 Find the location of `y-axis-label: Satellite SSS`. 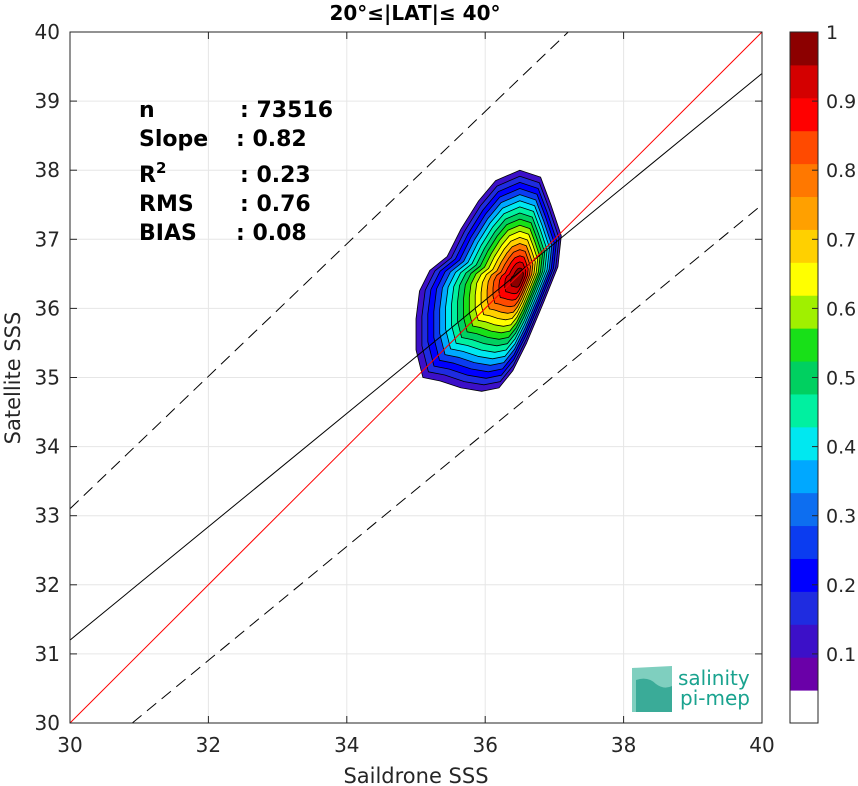

y-axis-label: Satellite SSS is located at coordinates (13, 378).